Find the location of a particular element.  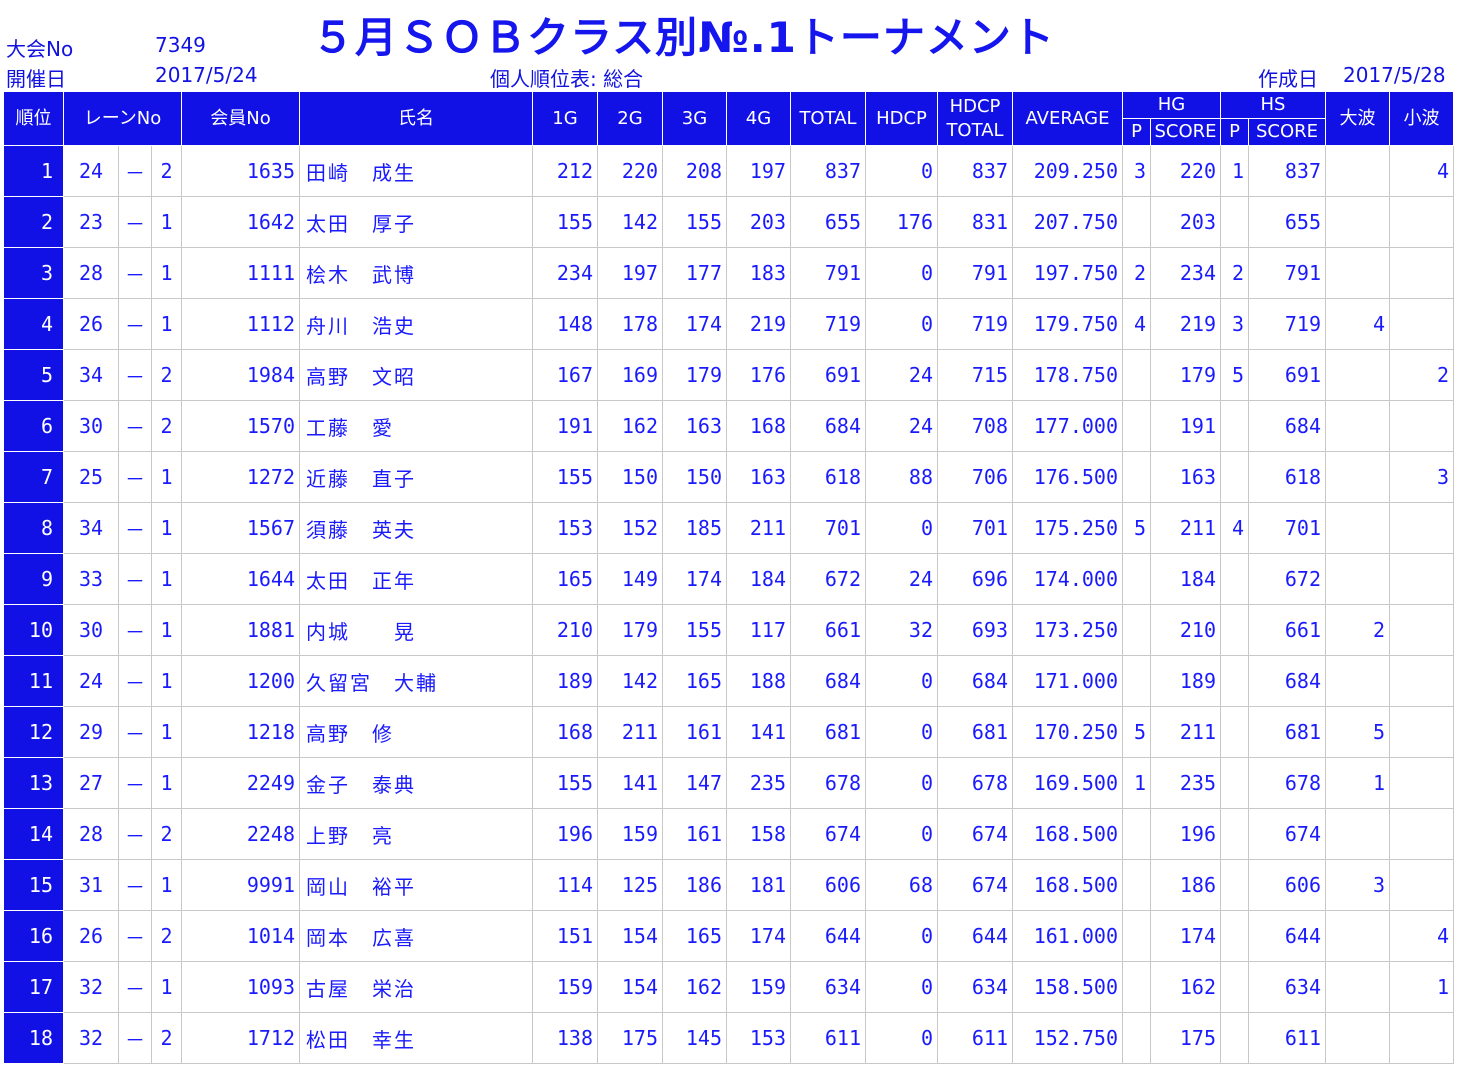

rank-cell: 2 is located at coordinates (33, 222).